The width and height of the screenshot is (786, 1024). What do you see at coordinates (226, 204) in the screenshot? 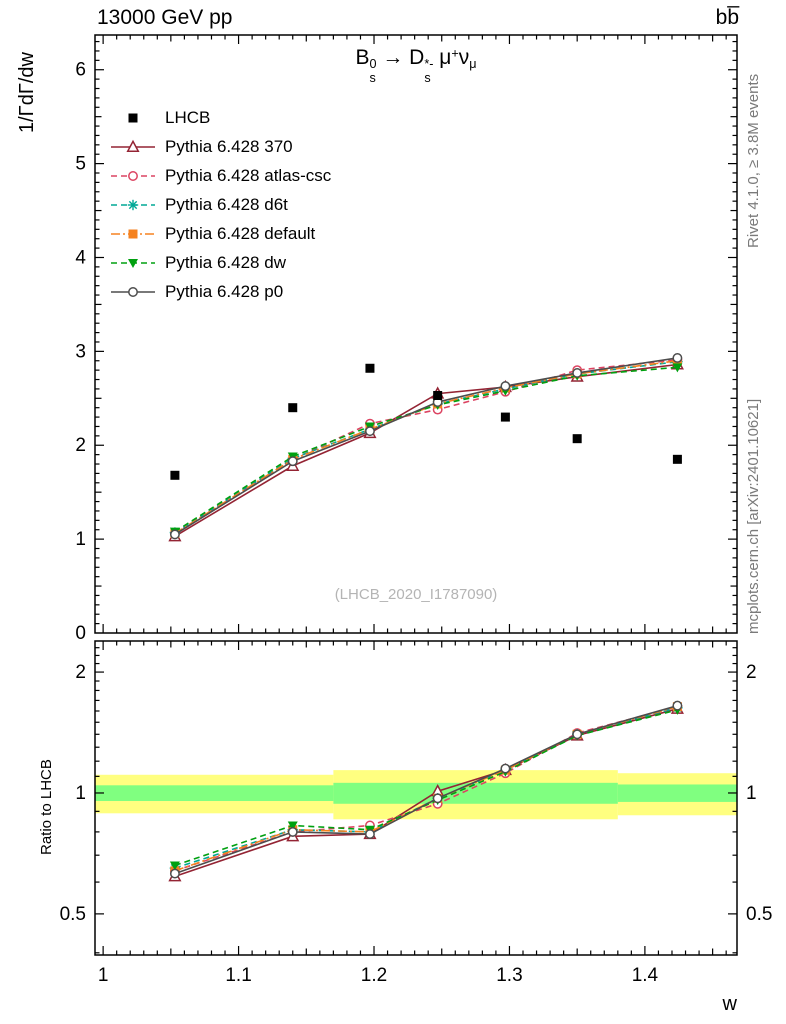
I see `legend-label: Pythia 6.428 d6t` at bounding box center [226, 204].